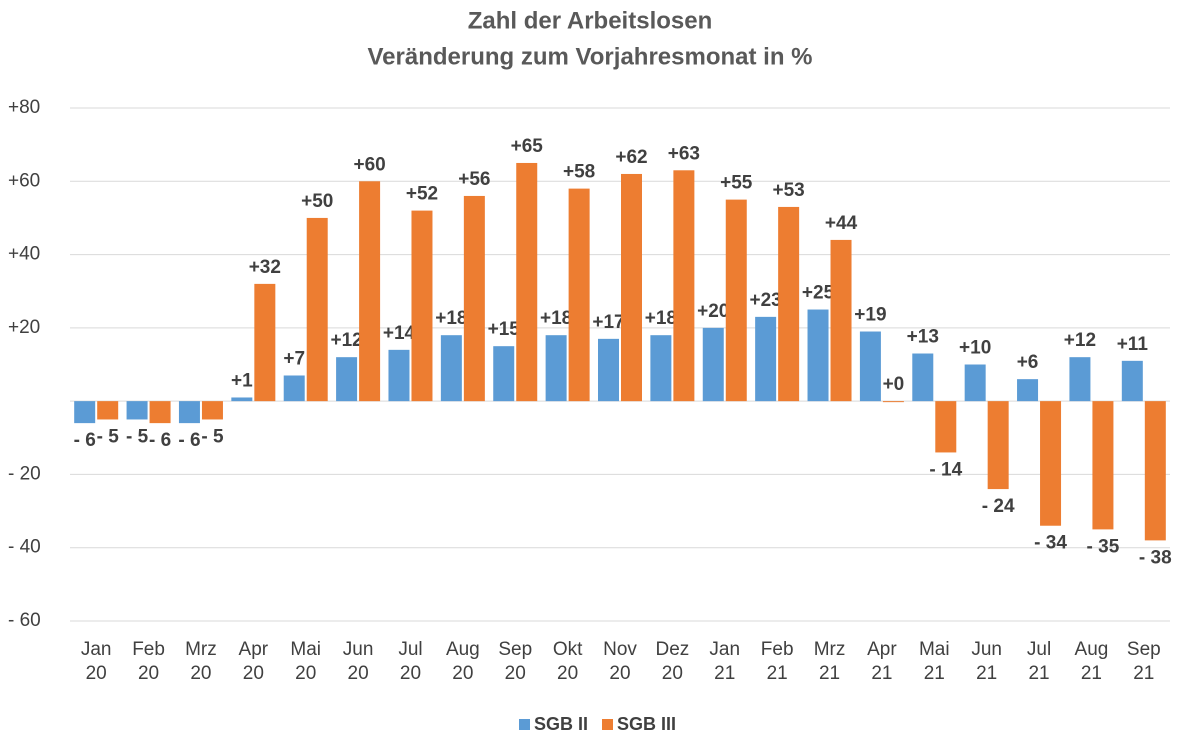 This screenshot has width=1181, height=738. What do you see at coordinates (399, 333) in the screenshot?
I see `data-label: +14` at bounding box center [399, 333].